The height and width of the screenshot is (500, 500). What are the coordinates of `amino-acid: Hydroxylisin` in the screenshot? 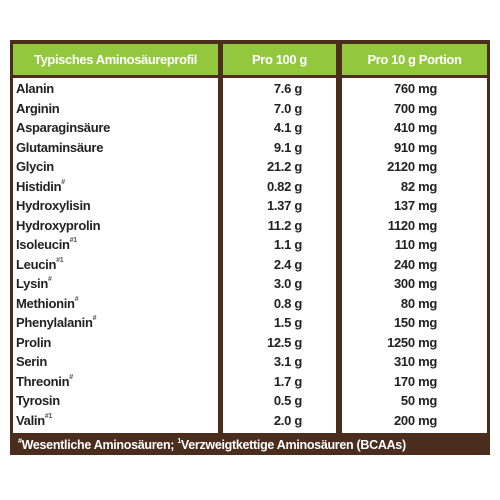 It's located at (53, 206).